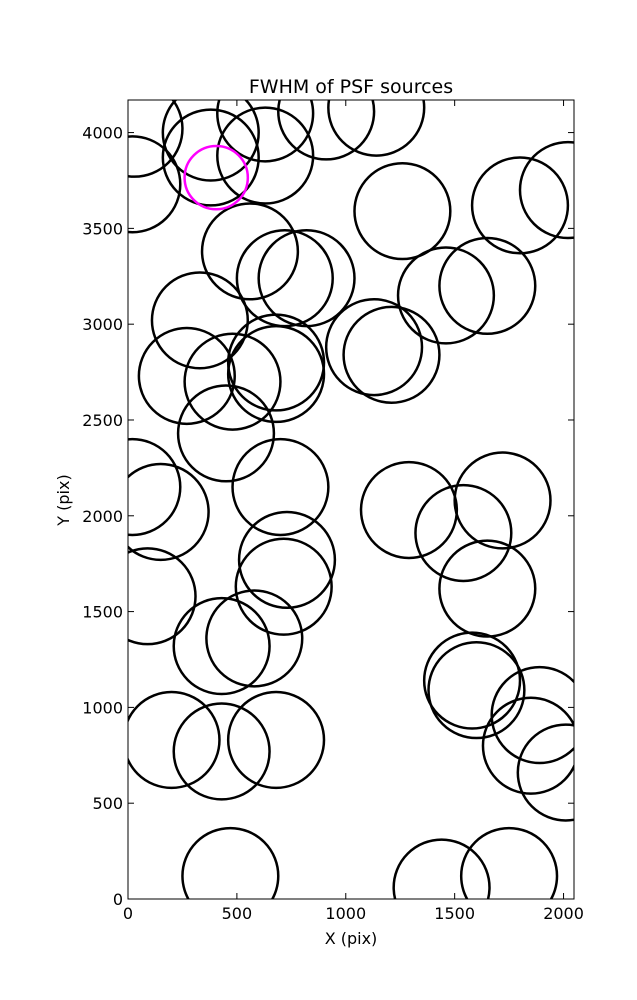  What do you see at coordinates (102, 420) in the screenshot?
I see `y-tick-label: 2500` at bounding box center [102, 420].